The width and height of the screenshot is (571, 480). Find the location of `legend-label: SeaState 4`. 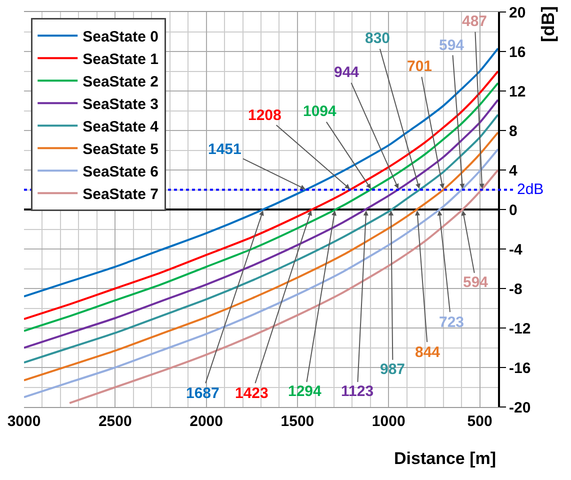

legend-label: SeaState 4 is located at coordinates (121, 127).